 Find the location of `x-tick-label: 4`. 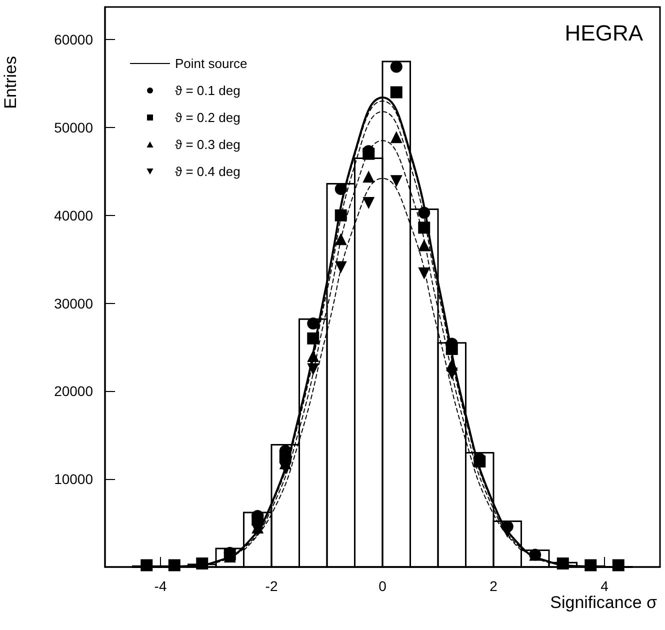

x-tick-label: 4 is located at coordinates (604, 586).